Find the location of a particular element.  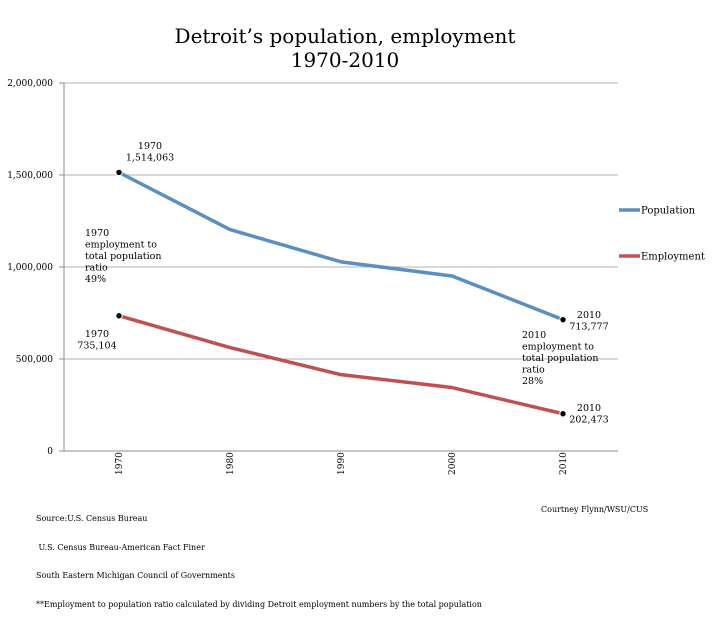

legend: Population Employment is located at coordinates (662, 234).